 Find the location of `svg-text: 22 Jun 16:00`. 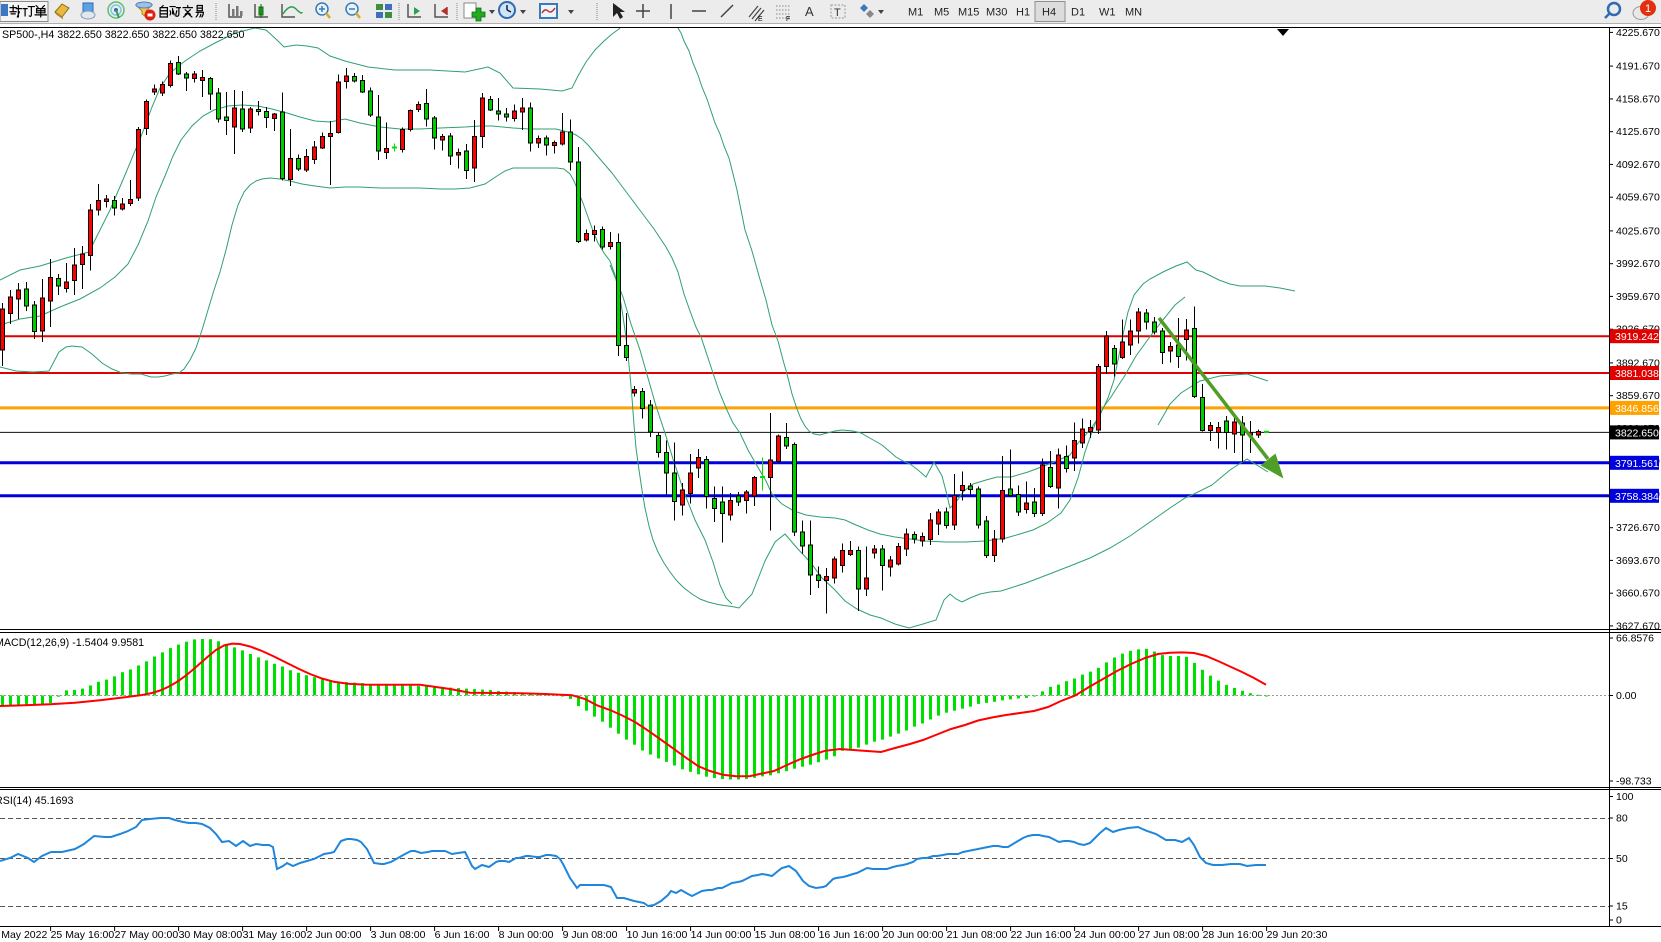

svg-text: 22 Jun 16:00 is located at coordinates (1041, 935).